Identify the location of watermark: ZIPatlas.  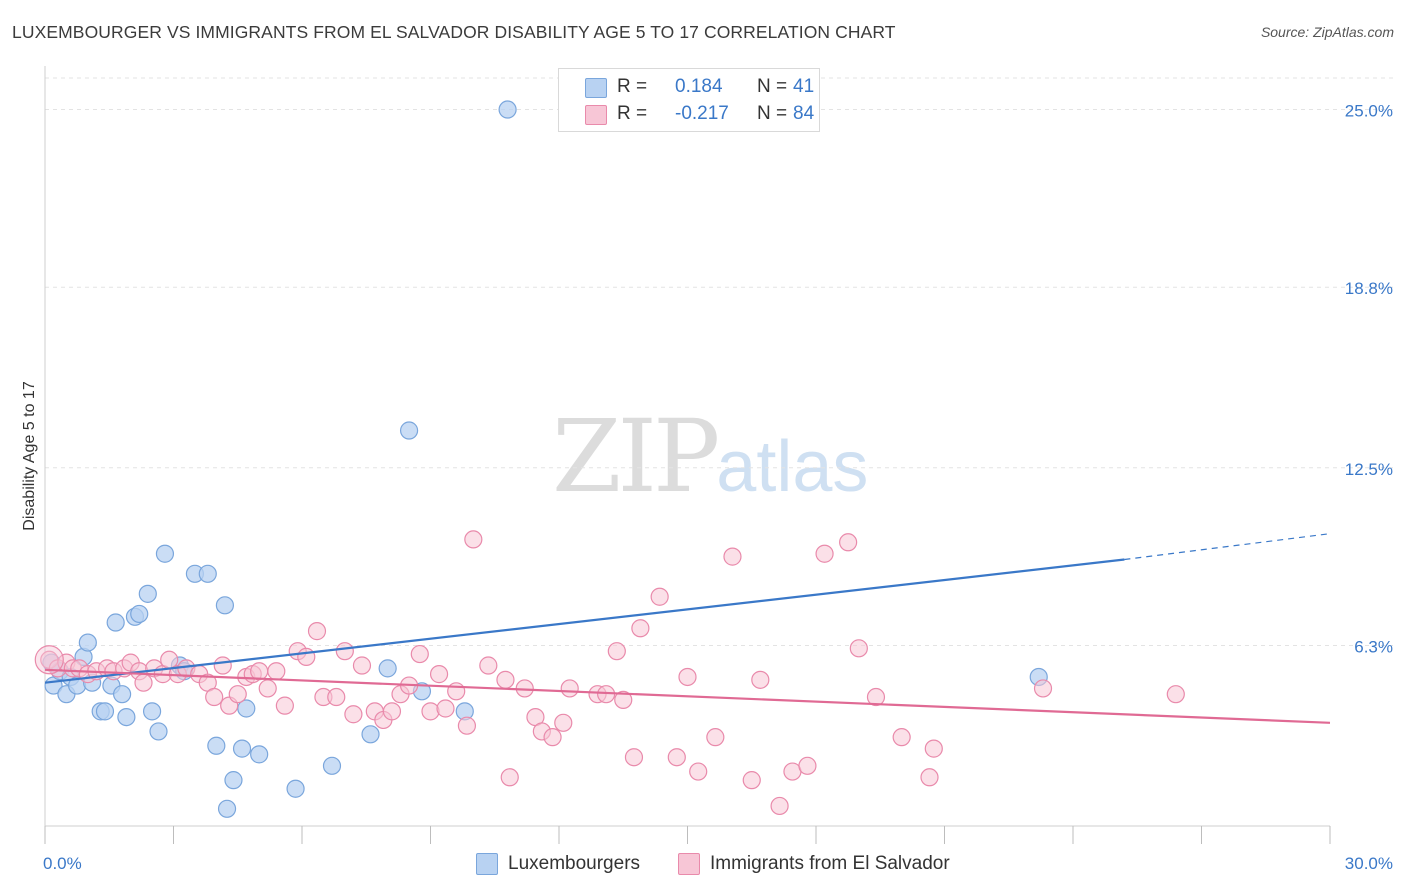
(710, 456).